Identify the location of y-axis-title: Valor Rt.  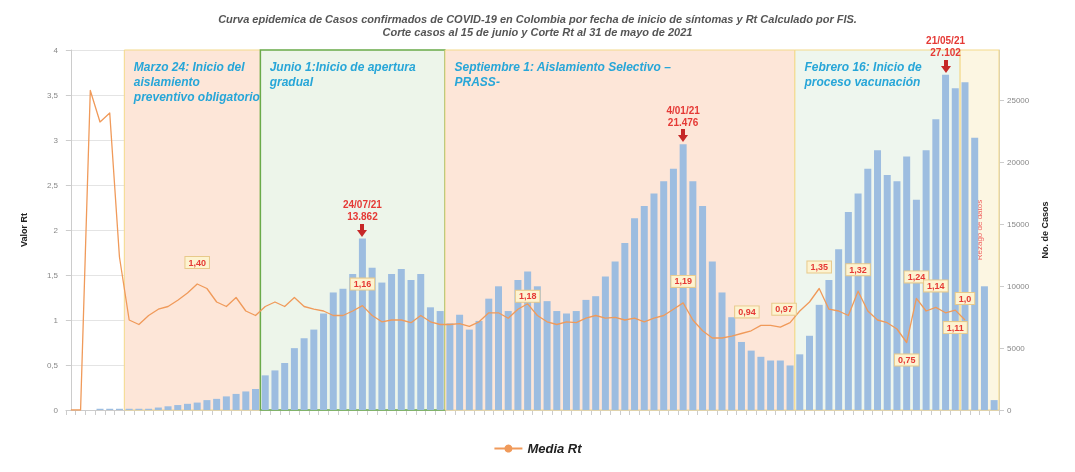
(23, 230).